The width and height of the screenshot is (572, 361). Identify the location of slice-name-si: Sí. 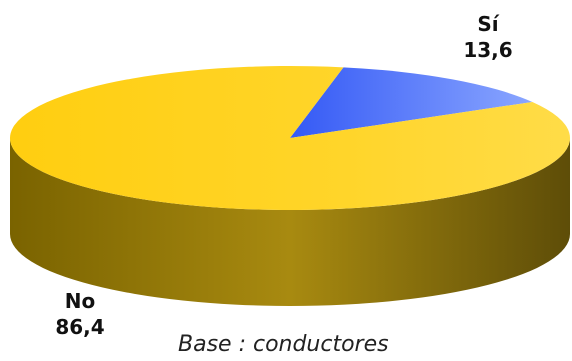
(488, 24).